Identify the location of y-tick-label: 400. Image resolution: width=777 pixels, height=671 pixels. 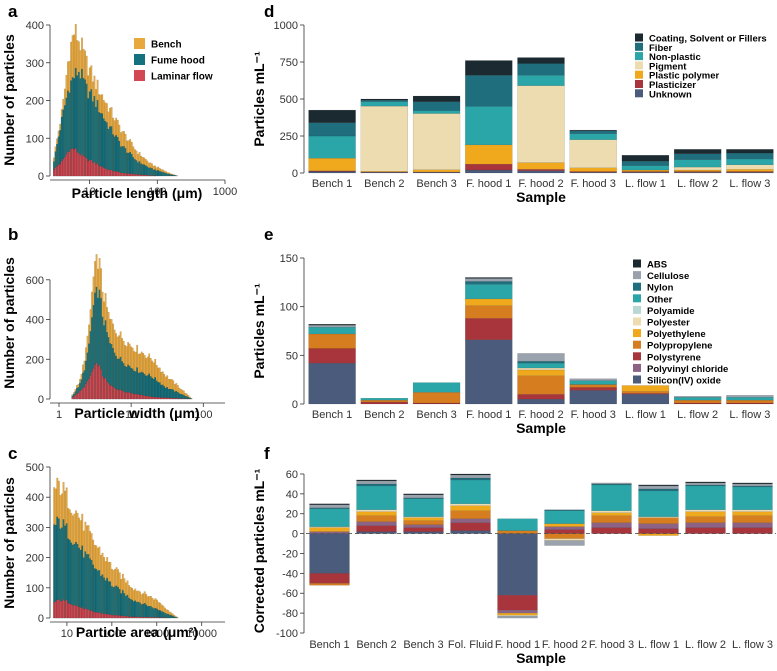
(35, 498).